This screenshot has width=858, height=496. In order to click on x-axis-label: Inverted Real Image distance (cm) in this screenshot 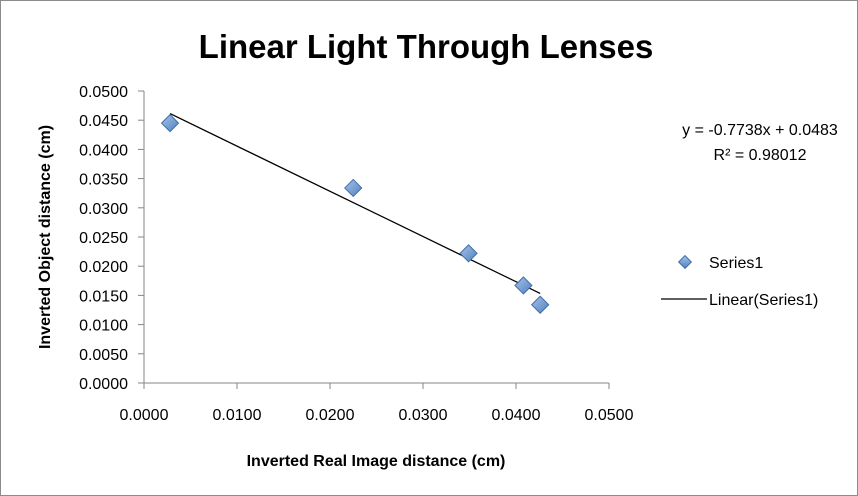, I will do `click(376, 461)`.